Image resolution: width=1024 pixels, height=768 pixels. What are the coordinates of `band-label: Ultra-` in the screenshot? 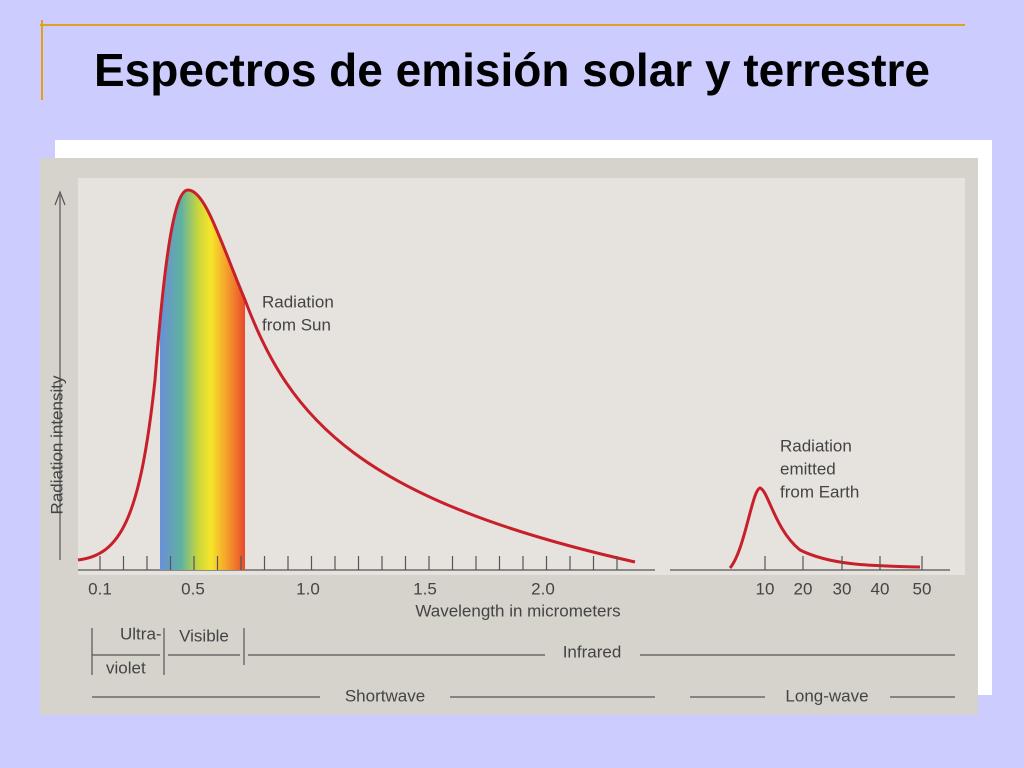 It's located at (141, 633).